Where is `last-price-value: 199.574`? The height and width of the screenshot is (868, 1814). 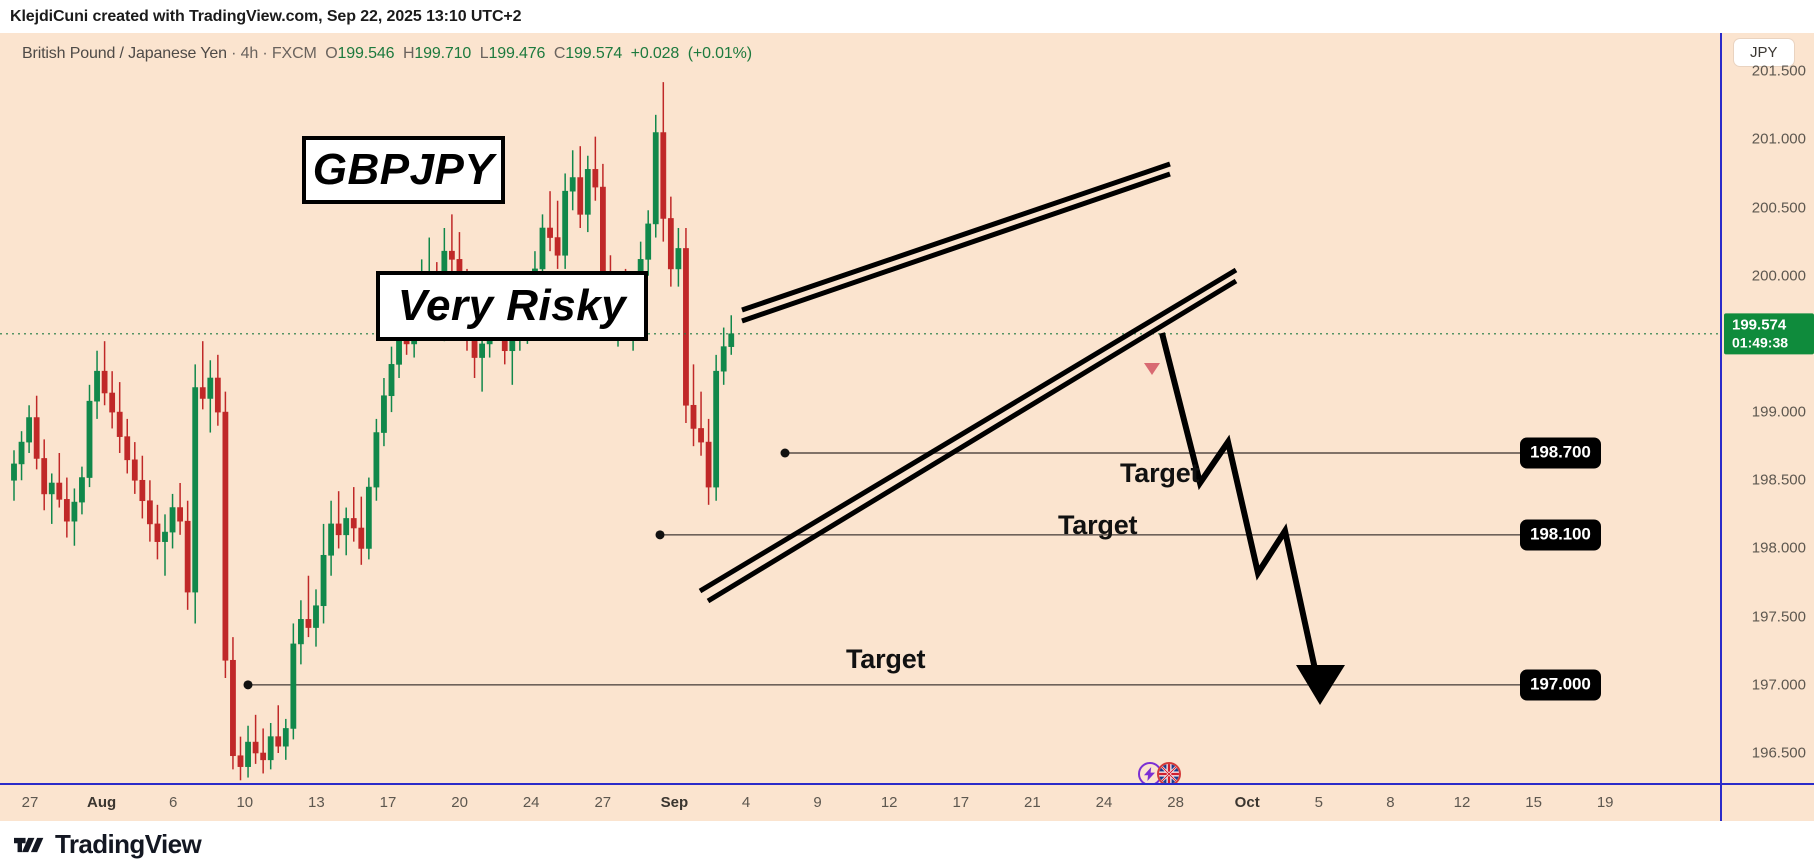 last-price-value: 199.574 is located at coordinates (1759, 325).